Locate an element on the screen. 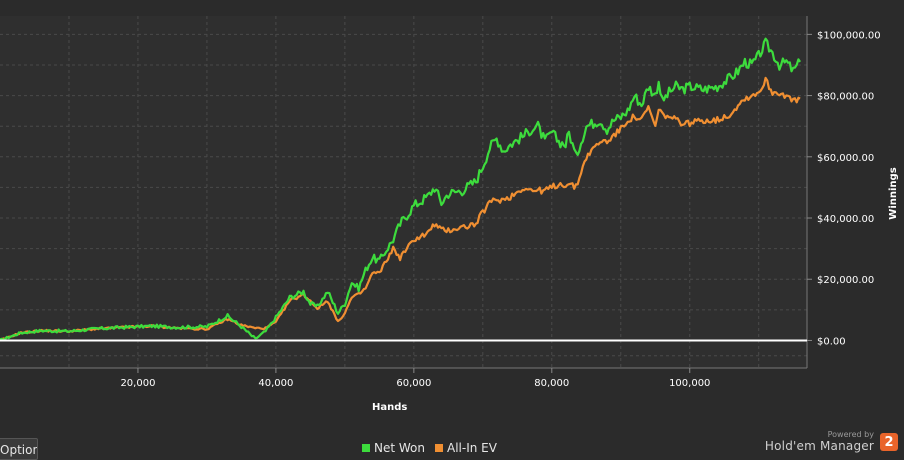 The image size is (904, 460). brand-logo: Powered by Hold'em Manager 2 is located at coordinates (831, 442).